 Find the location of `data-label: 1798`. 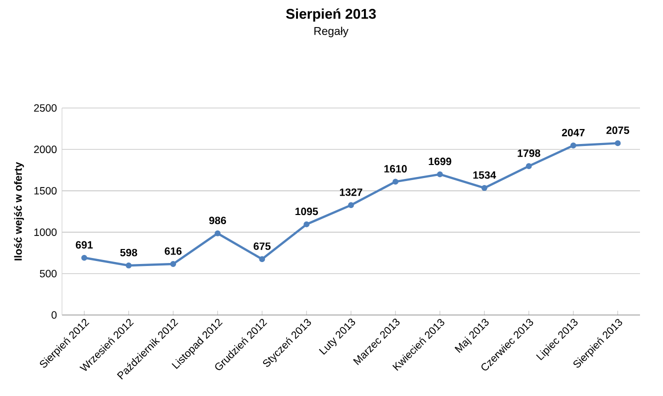

data-label: 1798 is located at coordinates (529, 153).